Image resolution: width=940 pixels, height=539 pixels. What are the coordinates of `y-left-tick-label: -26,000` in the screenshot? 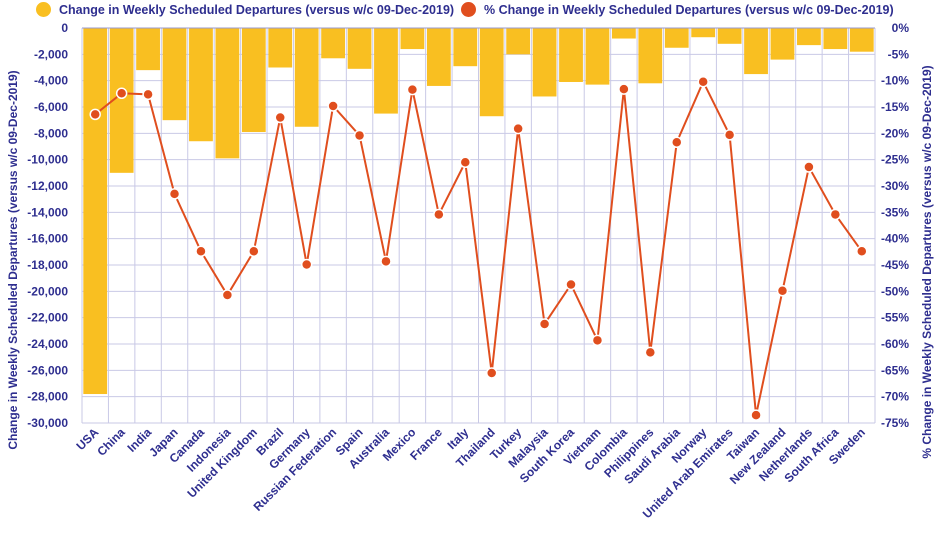 It's located at (47, 370).